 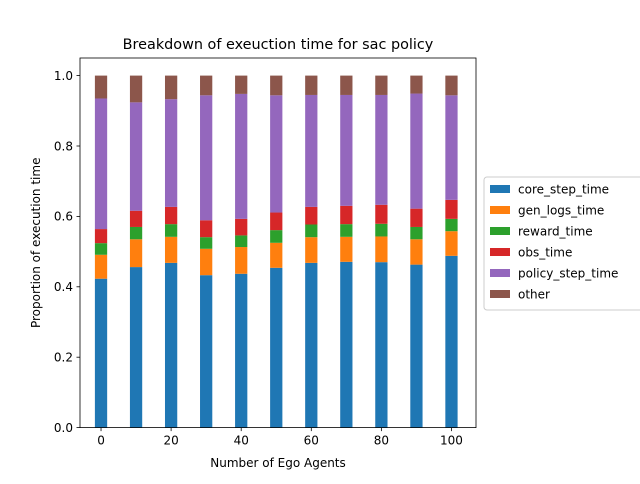 I want to click on legend-swatch-core_step_time, so click(x=500, y=189).